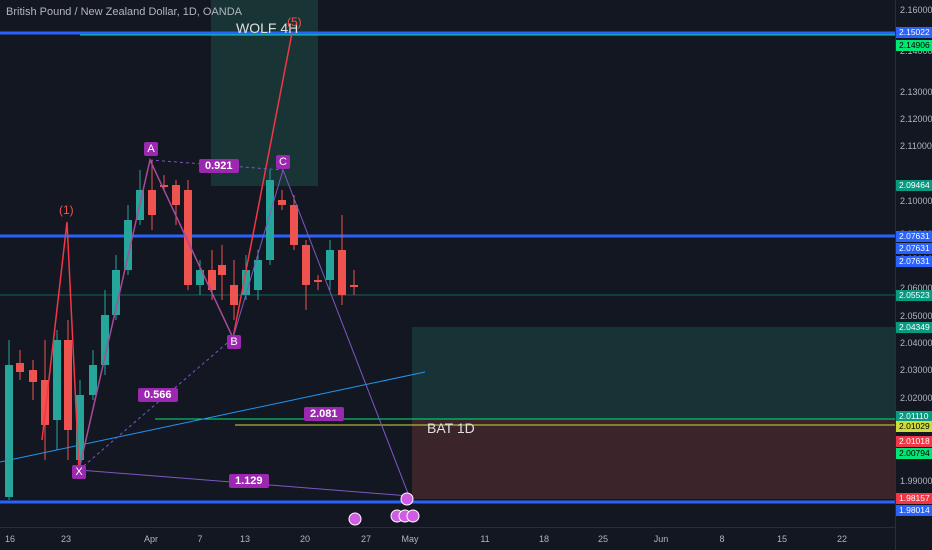  Describe the element at coordinates (661, 539) in the screenshot. I see `time-tick: Jun` at that location.